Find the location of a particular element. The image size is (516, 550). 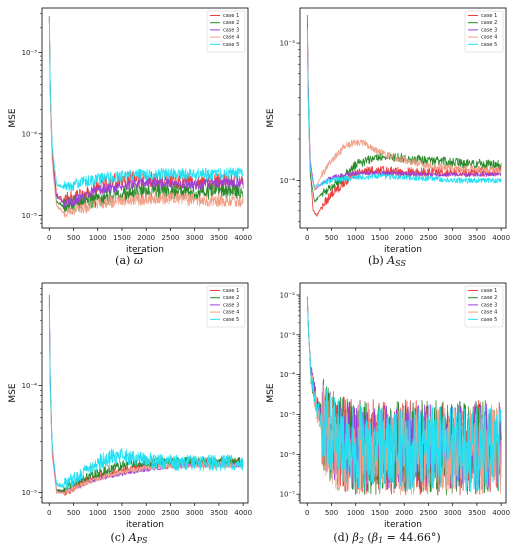

caption-b-sub: SS is located at coordinates (400, 263).